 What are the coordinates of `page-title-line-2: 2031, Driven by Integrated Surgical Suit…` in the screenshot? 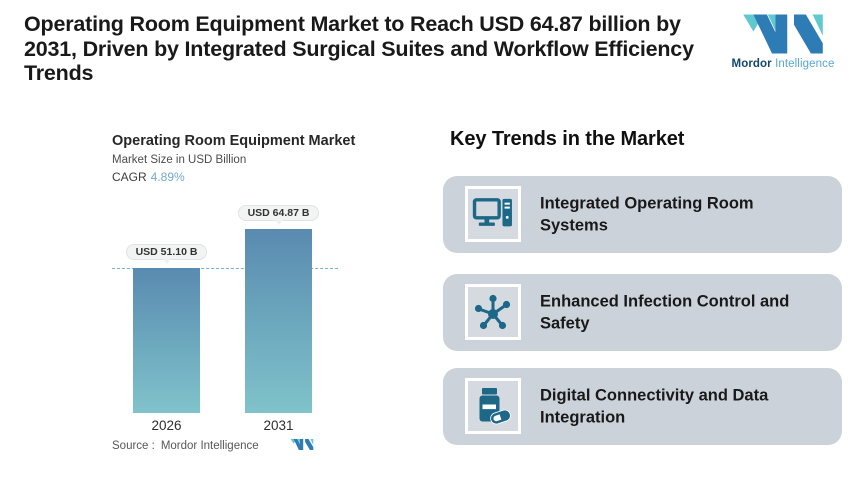 It's located at (359, 48).